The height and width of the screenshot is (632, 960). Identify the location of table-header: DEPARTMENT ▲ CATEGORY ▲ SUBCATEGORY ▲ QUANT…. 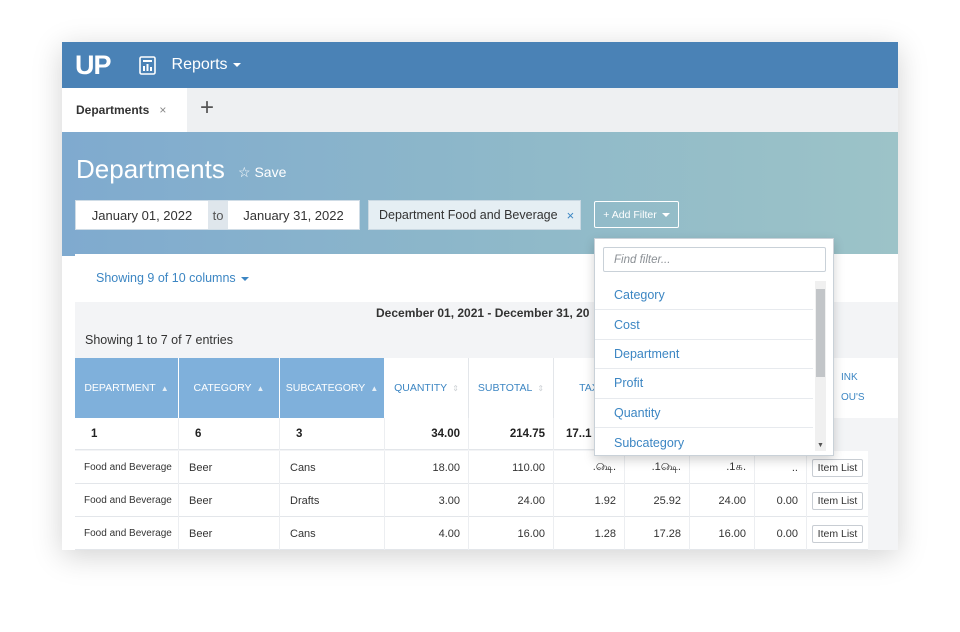
(350, 388).